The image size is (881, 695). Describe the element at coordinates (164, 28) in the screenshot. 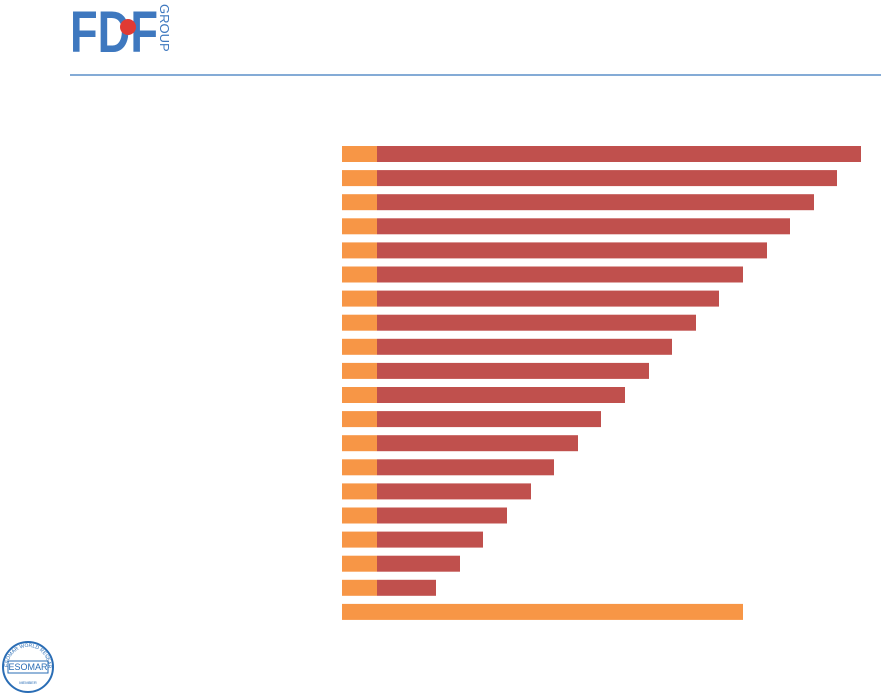

I see `logo-sub: GROUP` at that location.